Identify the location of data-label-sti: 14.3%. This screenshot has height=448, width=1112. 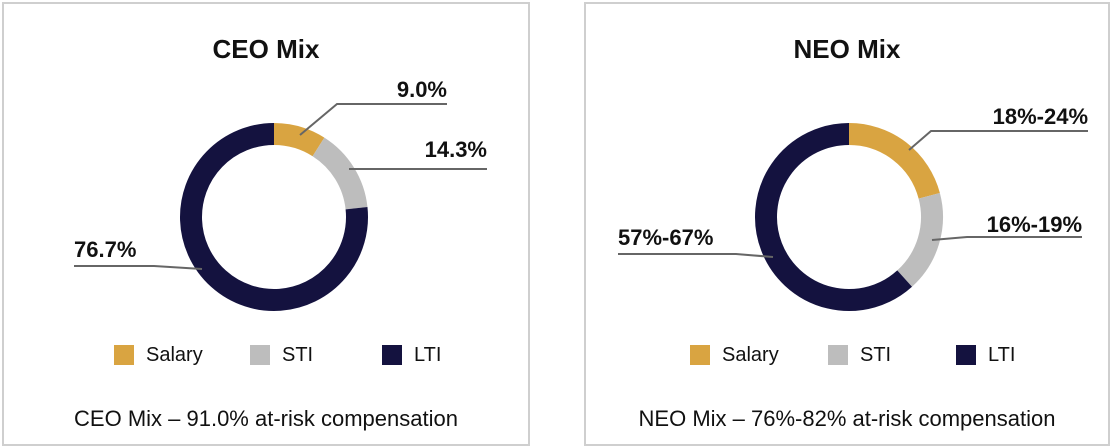
(456, 149).